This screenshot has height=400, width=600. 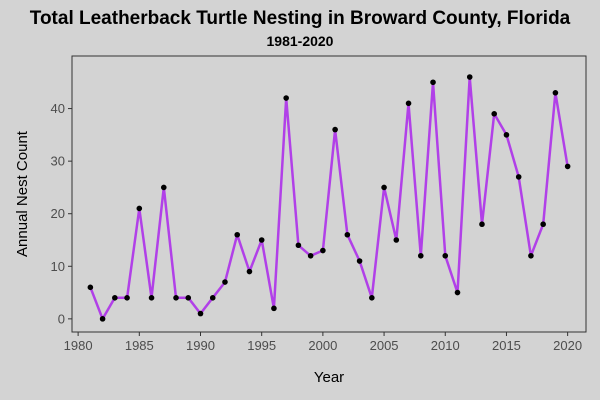 I want to click on x-axis: 1980 1985 1990 1995 2000 2005 2010 2015 2020, so click(x=323, y=342).